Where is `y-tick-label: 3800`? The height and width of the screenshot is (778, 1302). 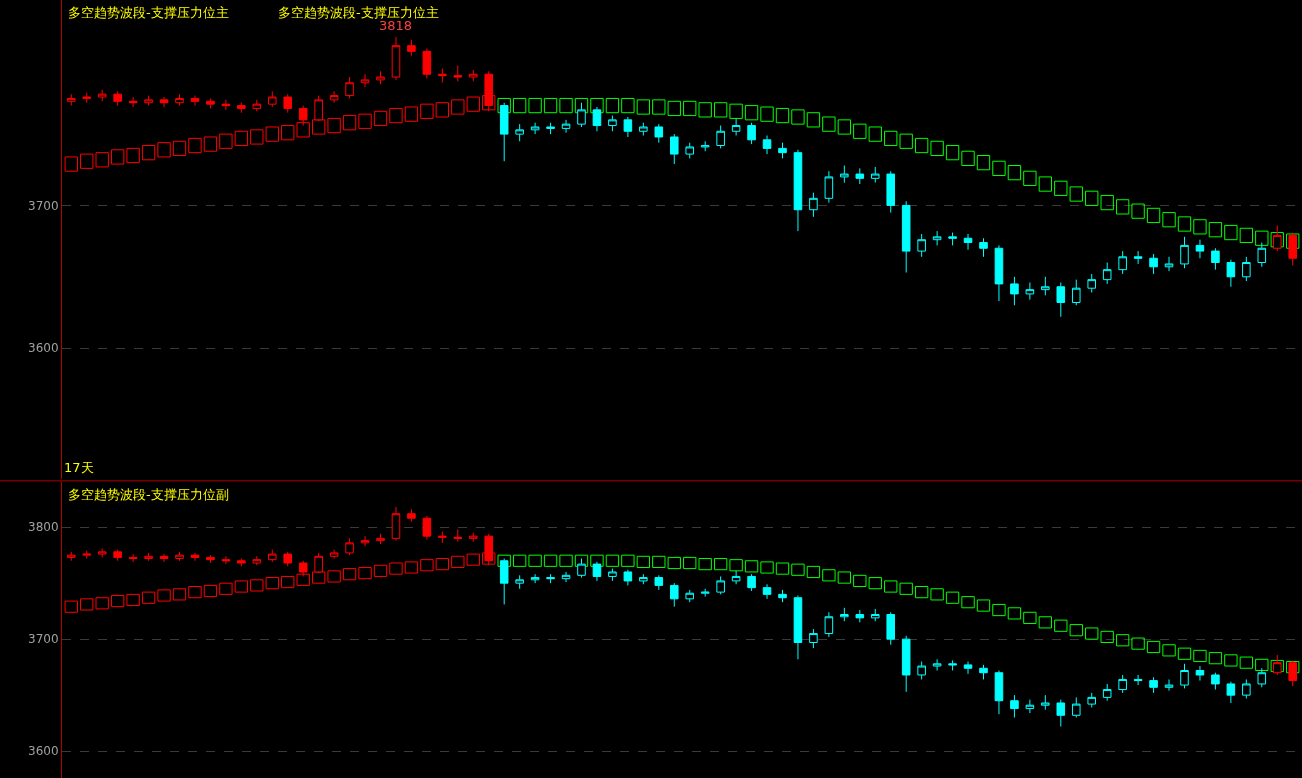 y-tick-label: 3800 is located at coordinates (43, 527).